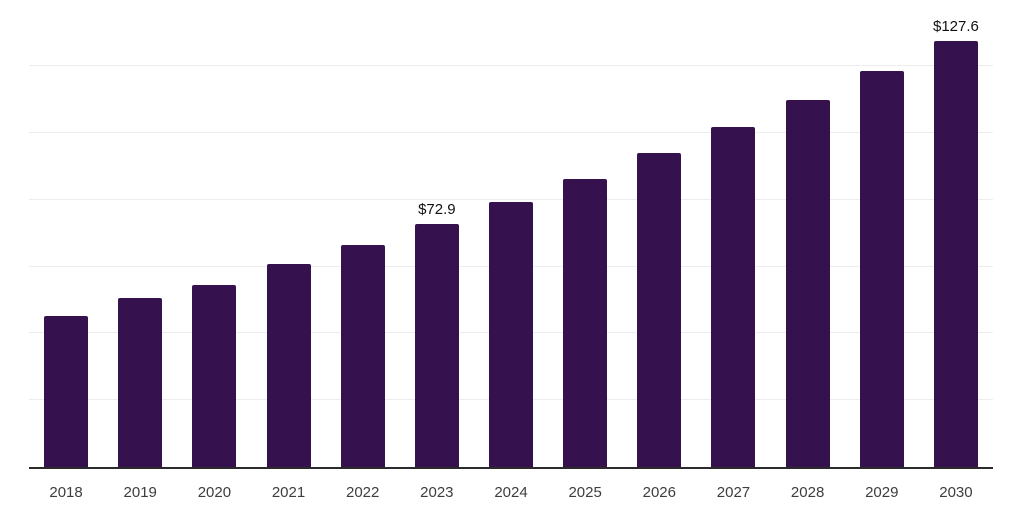 The width and height of the screenshot is (1024, 512). I want to click on bar-2019, so click(140, 382).